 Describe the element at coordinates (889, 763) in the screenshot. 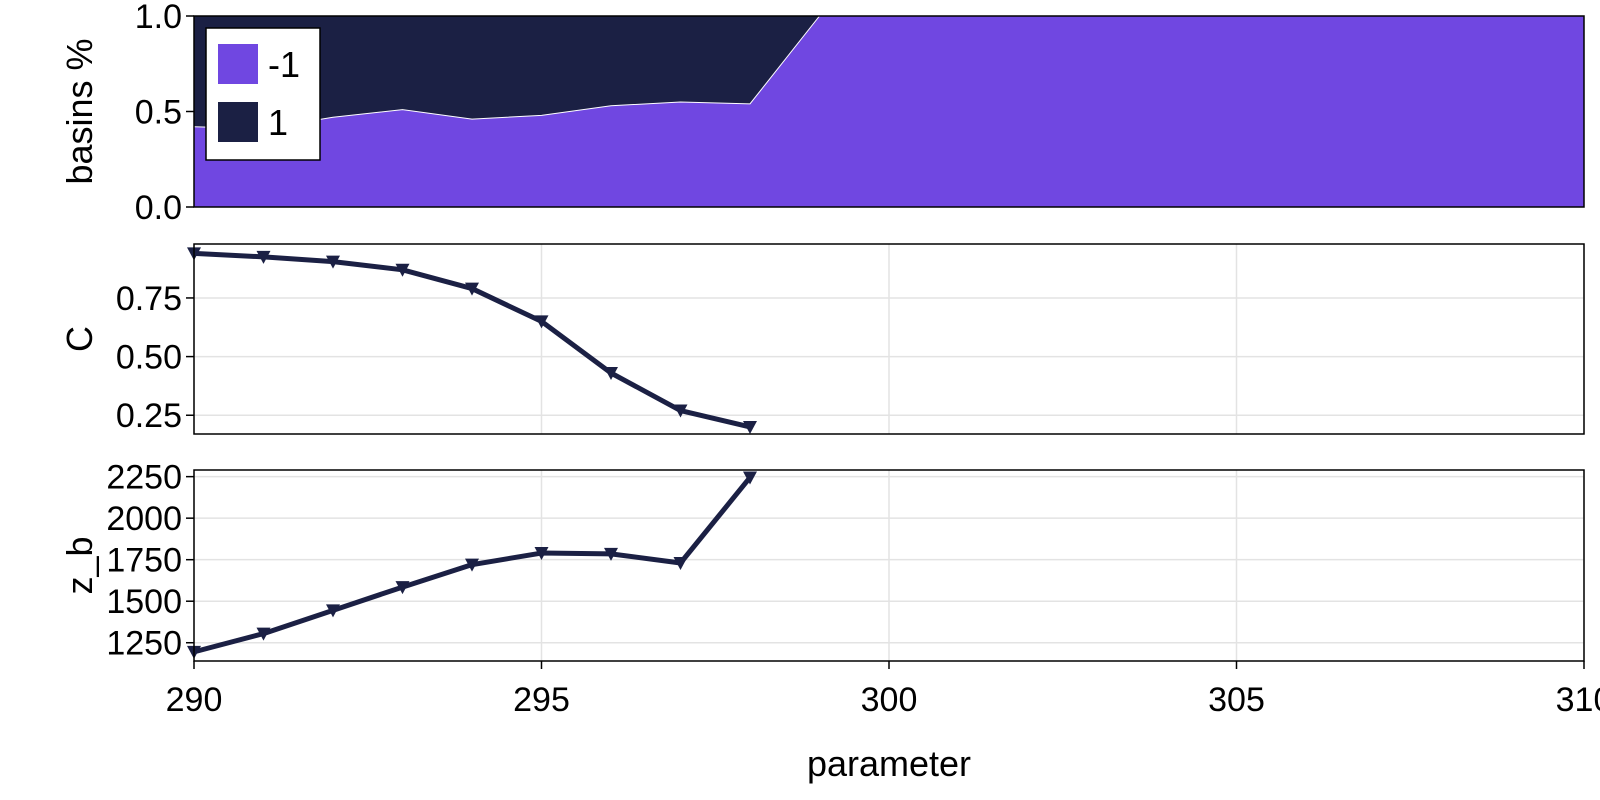

I see `x-axis-label: parameter` at that location.